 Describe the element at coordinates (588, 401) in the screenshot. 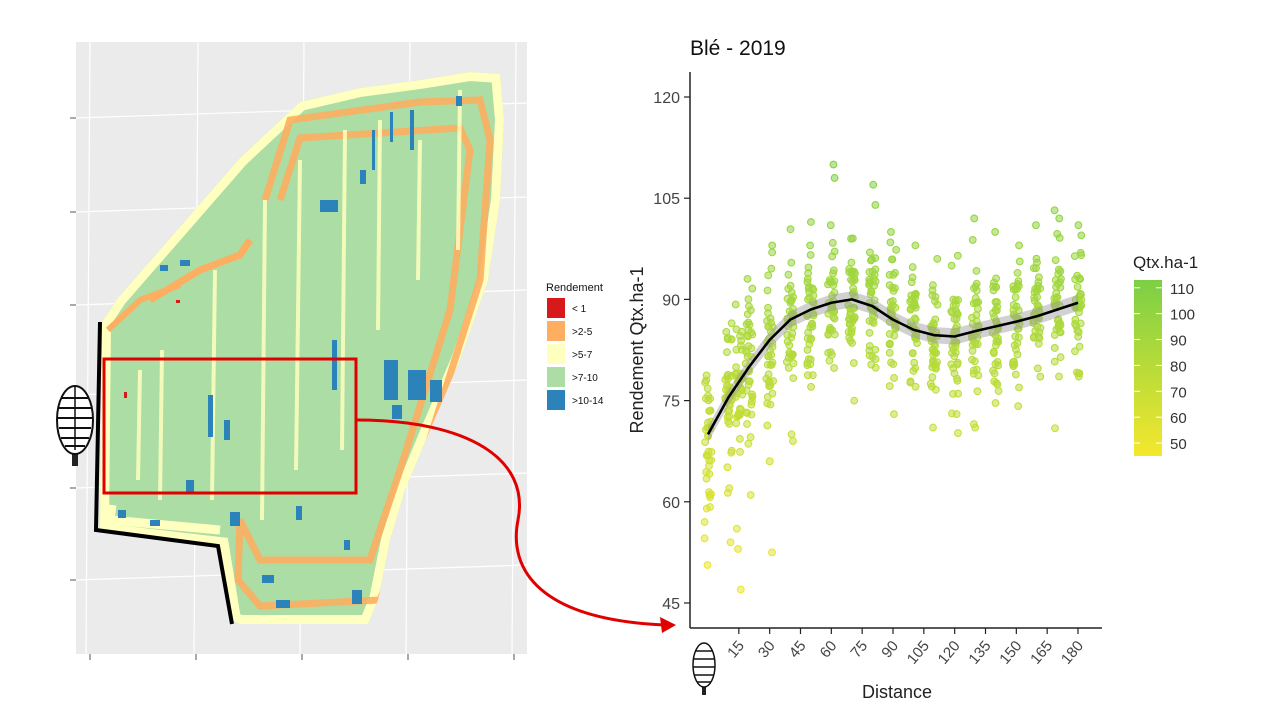

I see `map-legend-label: >10-14` at that location.